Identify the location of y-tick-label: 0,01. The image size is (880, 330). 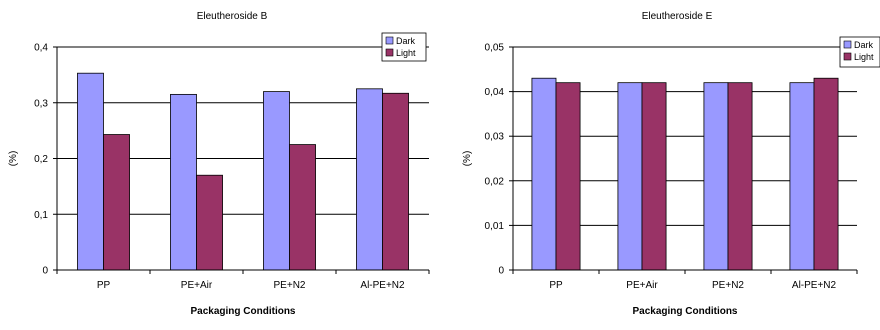
(495, 226).